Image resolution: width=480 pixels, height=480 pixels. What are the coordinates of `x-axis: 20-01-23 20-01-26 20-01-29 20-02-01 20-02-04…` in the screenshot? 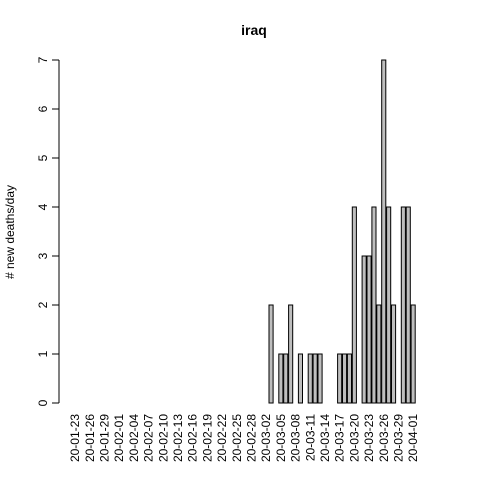 It's located at (244, 438).